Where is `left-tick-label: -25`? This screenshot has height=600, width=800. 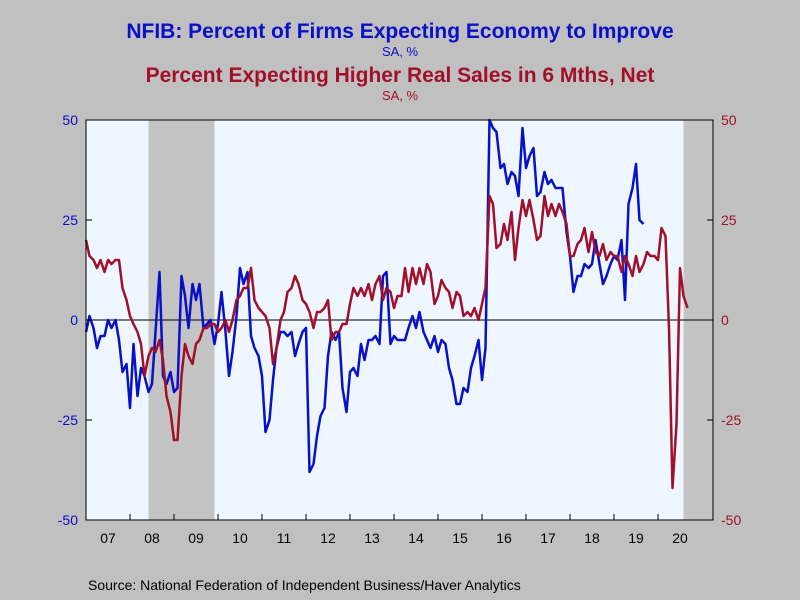
left-tick-label: -25 is located at coordinates (68, 420).